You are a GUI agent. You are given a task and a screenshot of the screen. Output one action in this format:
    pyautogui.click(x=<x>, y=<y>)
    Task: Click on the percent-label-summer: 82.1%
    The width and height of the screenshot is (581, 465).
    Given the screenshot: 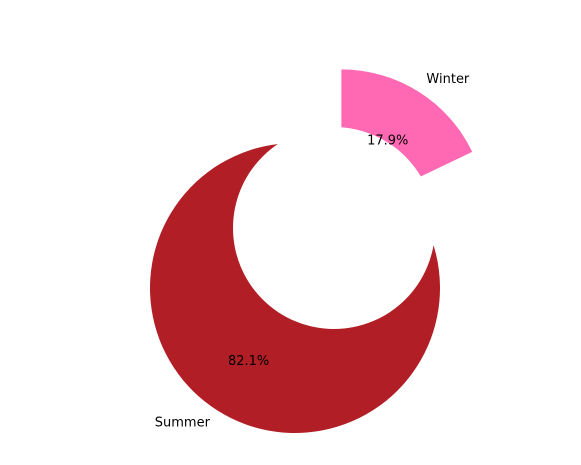 What is the action you would take?
    pyautogui.click(x=248, y=361)
    